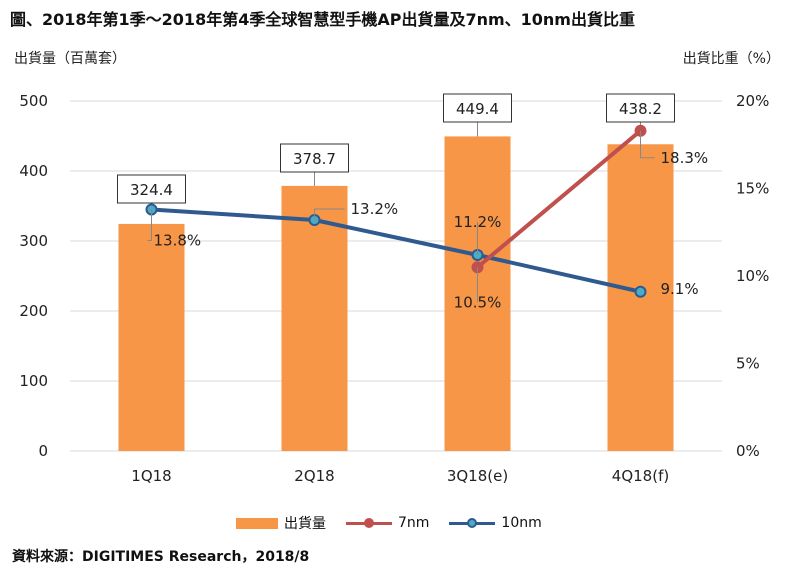 This screenshot has width=802, height=581. Describe the element at coordinates (752, 189) in the screenshot. I see `y2-tick-label: 15%` at that location.